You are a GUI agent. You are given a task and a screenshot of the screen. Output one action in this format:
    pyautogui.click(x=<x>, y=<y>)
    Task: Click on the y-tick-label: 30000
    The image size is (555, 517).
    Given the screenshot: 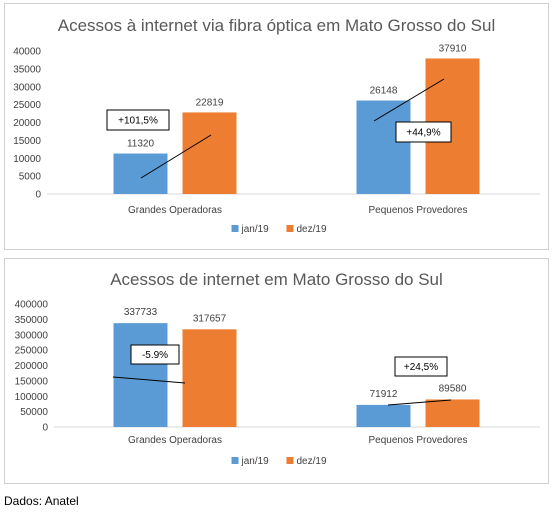 What is the action you would take?
    pyautogui.click(x=27, y=87)
    